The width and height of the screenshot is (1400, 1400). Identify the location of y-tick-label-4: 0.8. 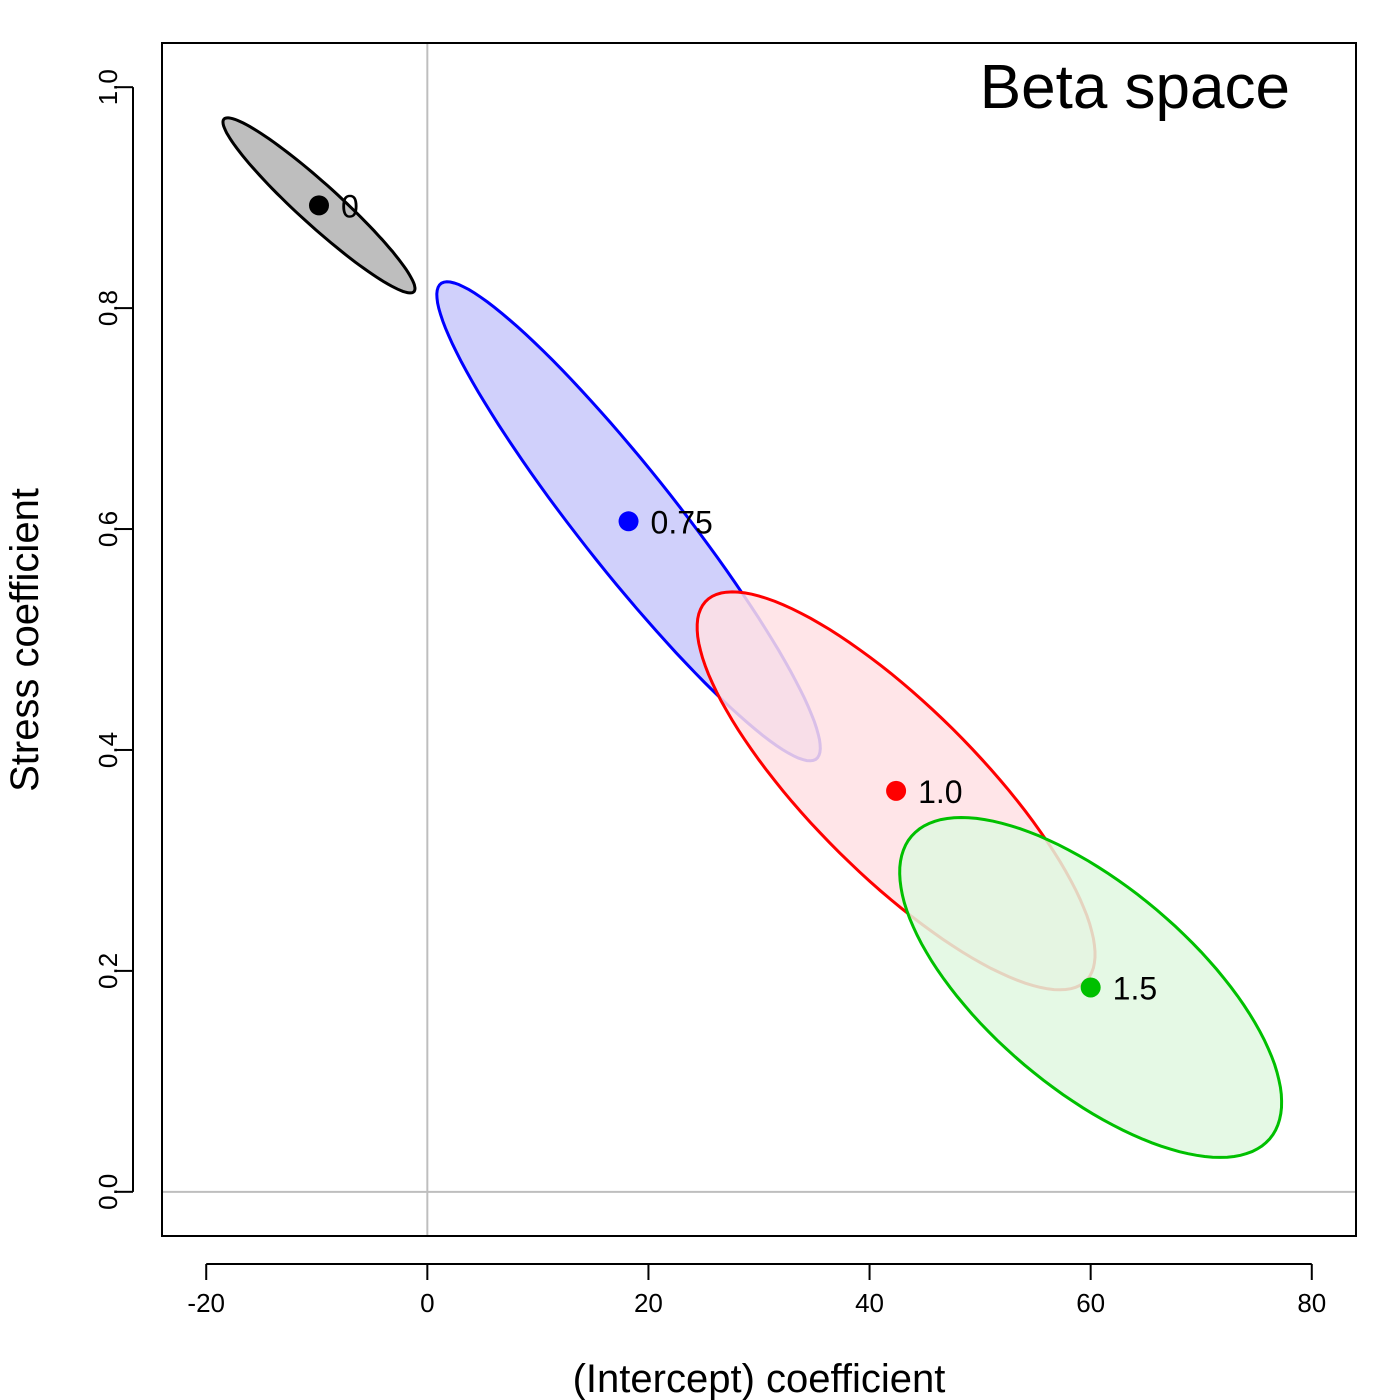
(108, 308).